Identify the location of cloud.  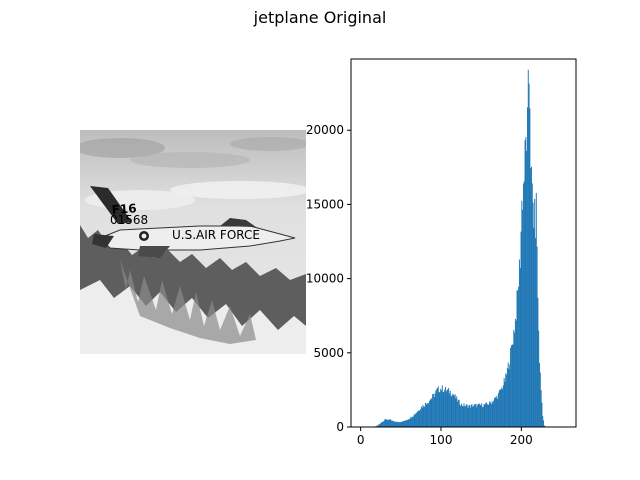
(122, 148).